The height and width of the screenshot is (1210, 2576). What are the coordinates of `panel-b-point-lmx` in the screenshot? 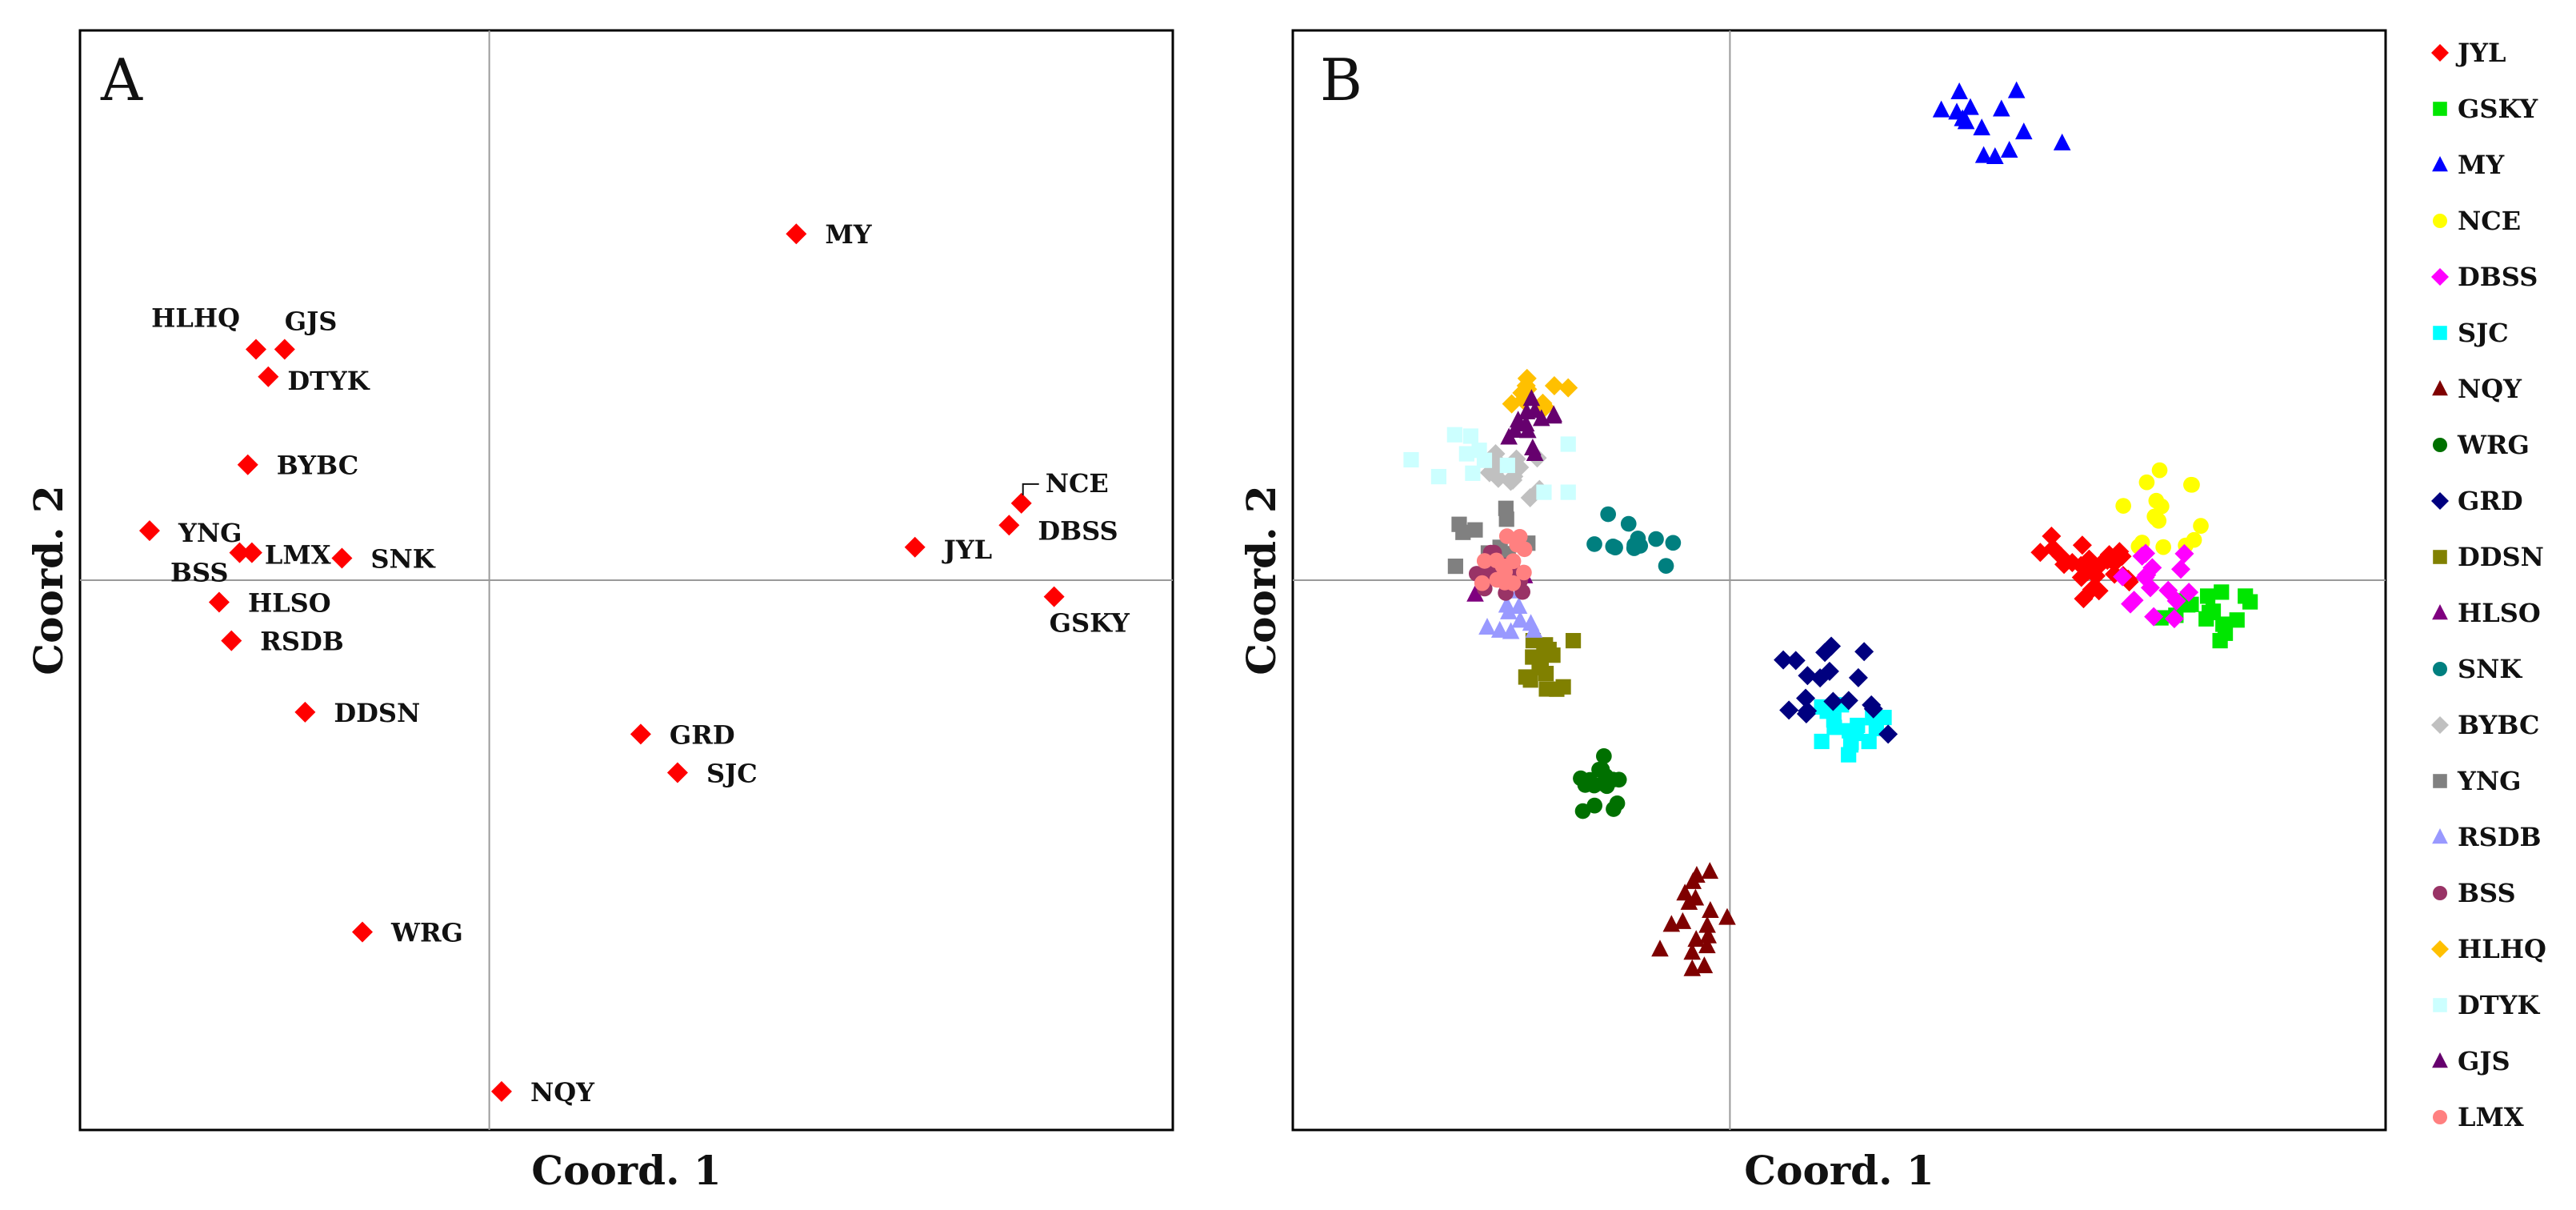 It's located at (1524, 549).